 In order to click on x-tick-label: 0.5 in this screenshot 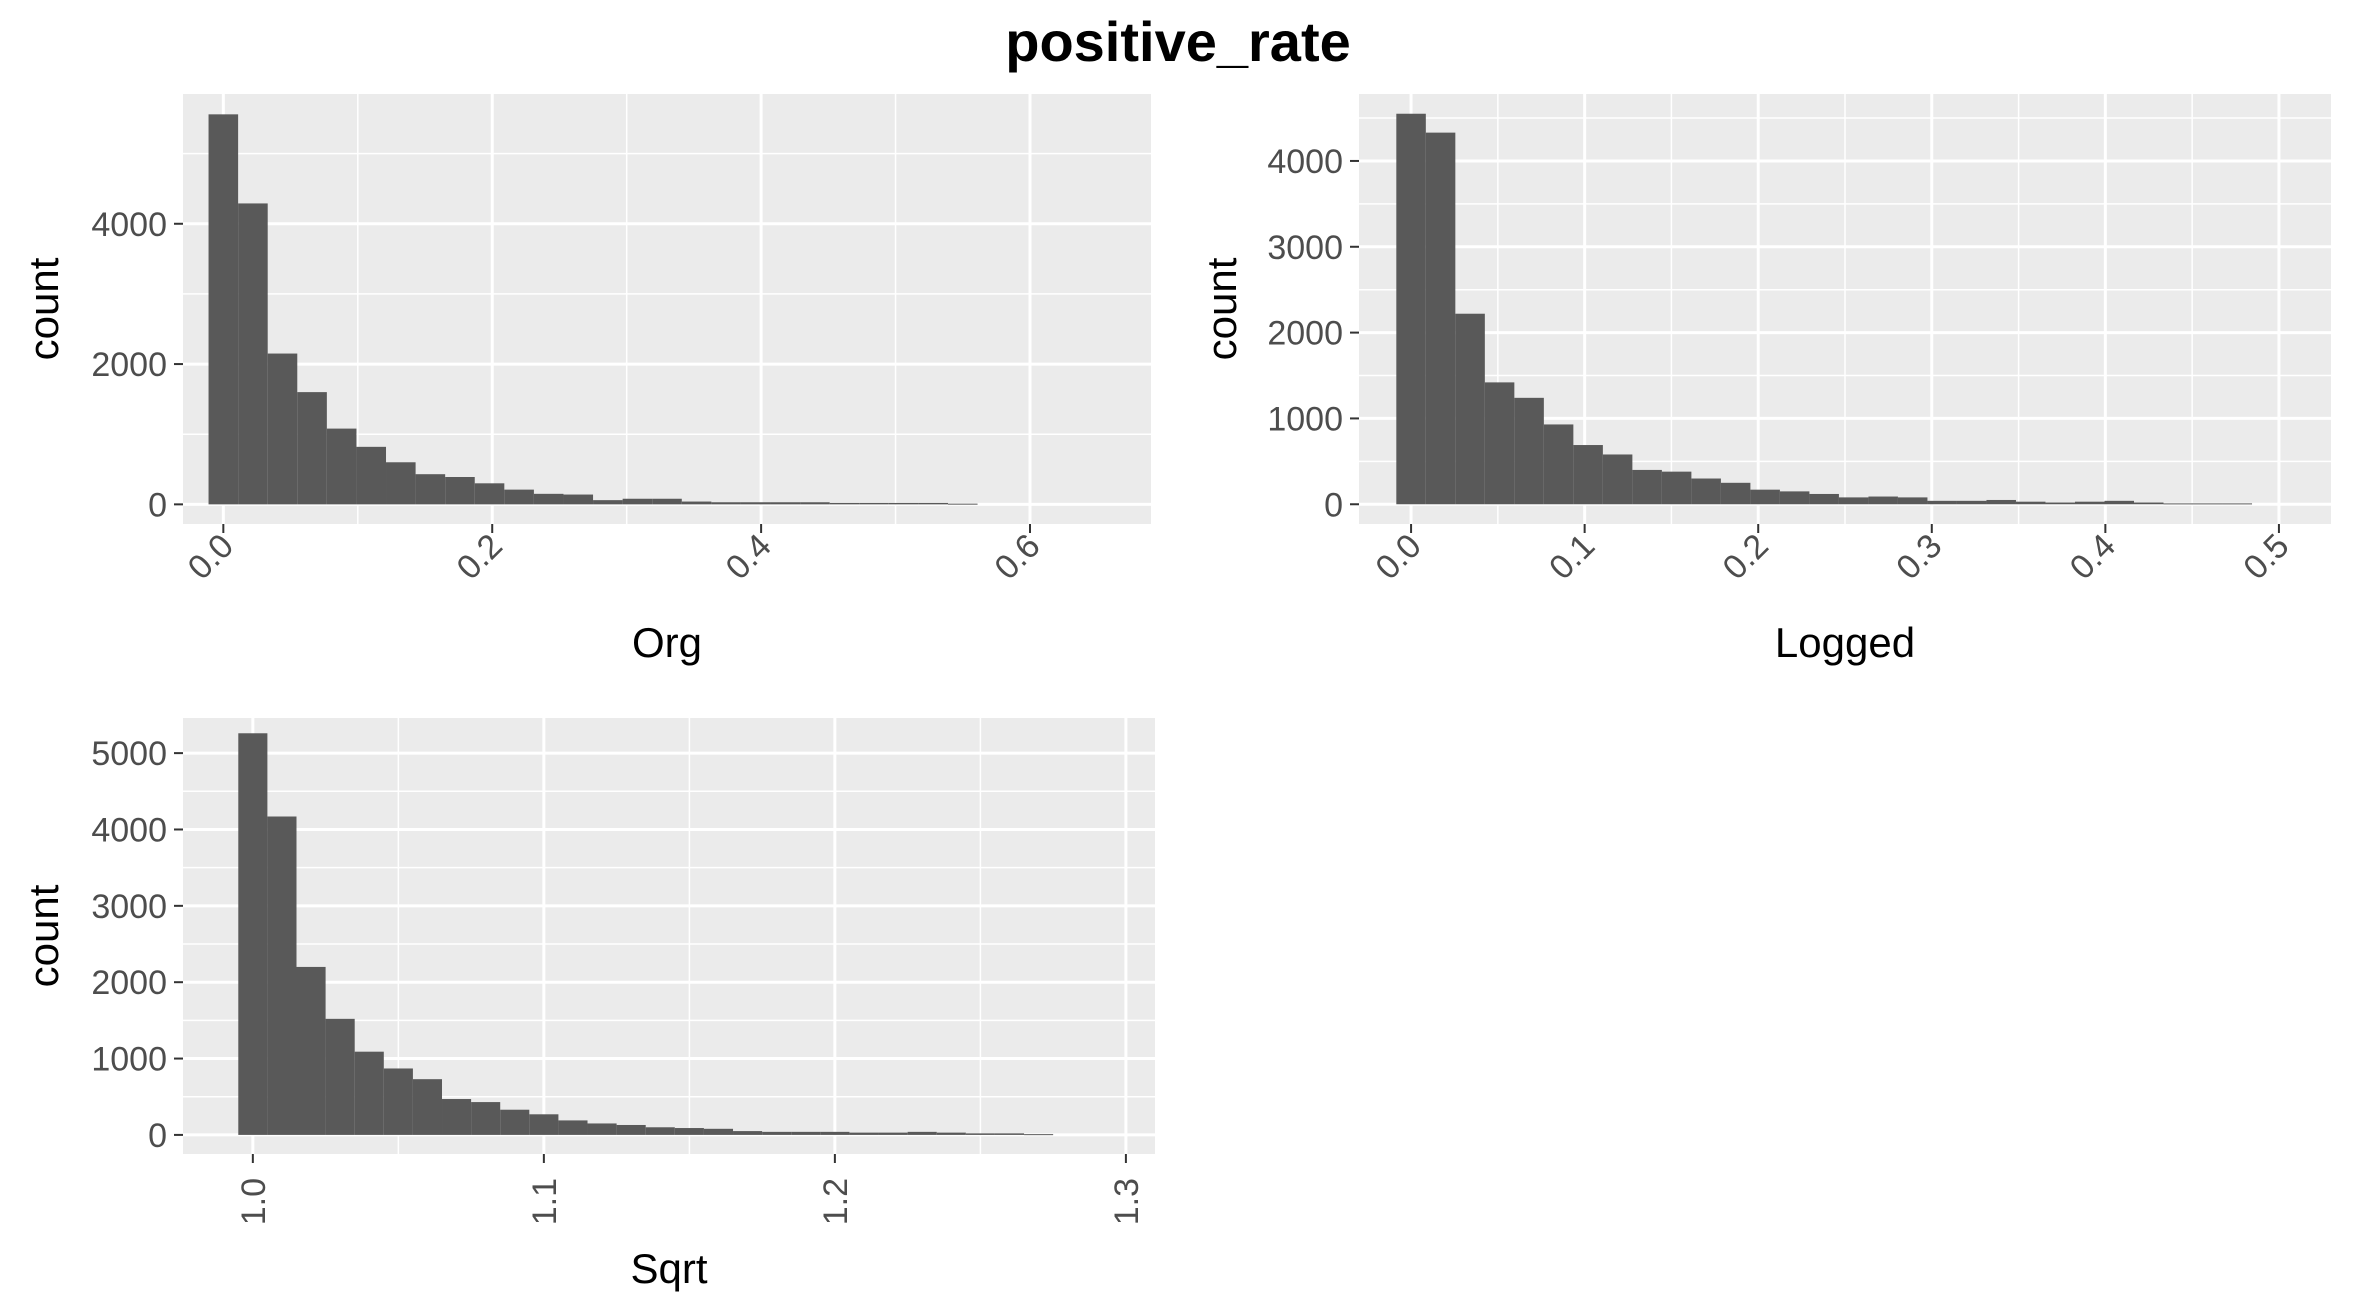, I will do `click(2266, 557)`.